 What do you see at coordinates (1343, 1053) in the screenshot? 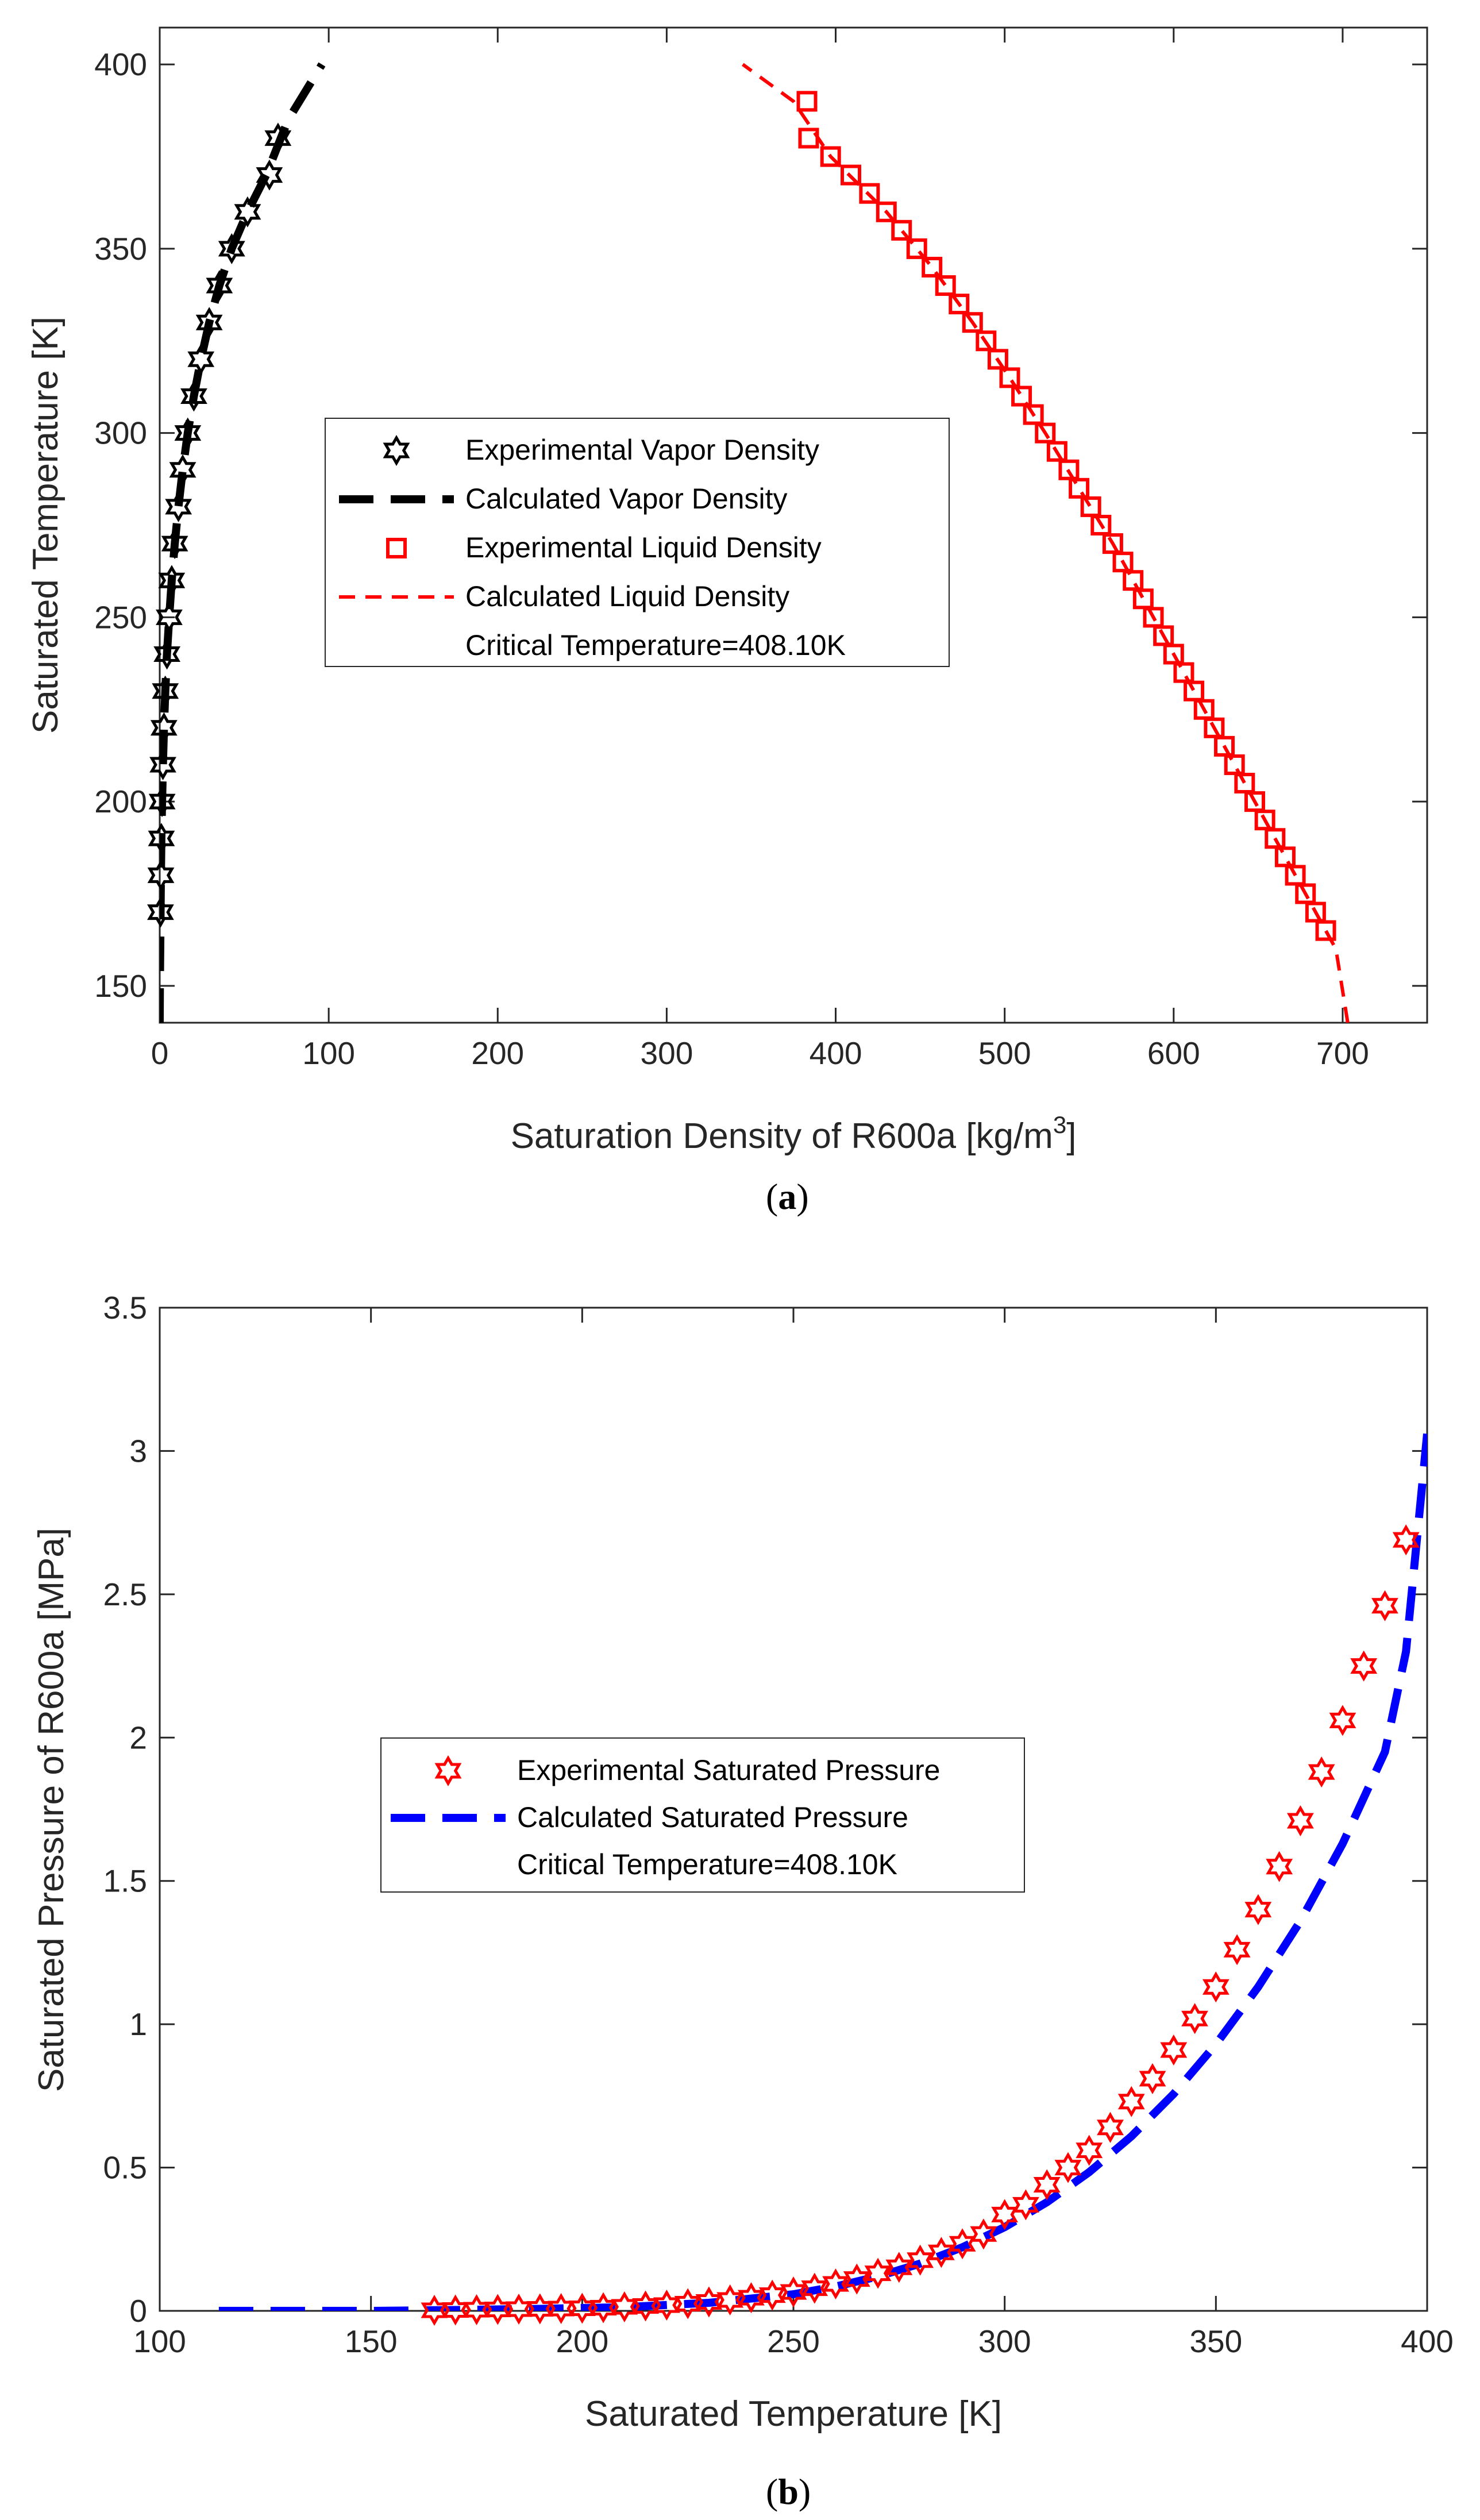
I see `x-tick-label-a-7: 700` at bounding box center [1343, 1053].